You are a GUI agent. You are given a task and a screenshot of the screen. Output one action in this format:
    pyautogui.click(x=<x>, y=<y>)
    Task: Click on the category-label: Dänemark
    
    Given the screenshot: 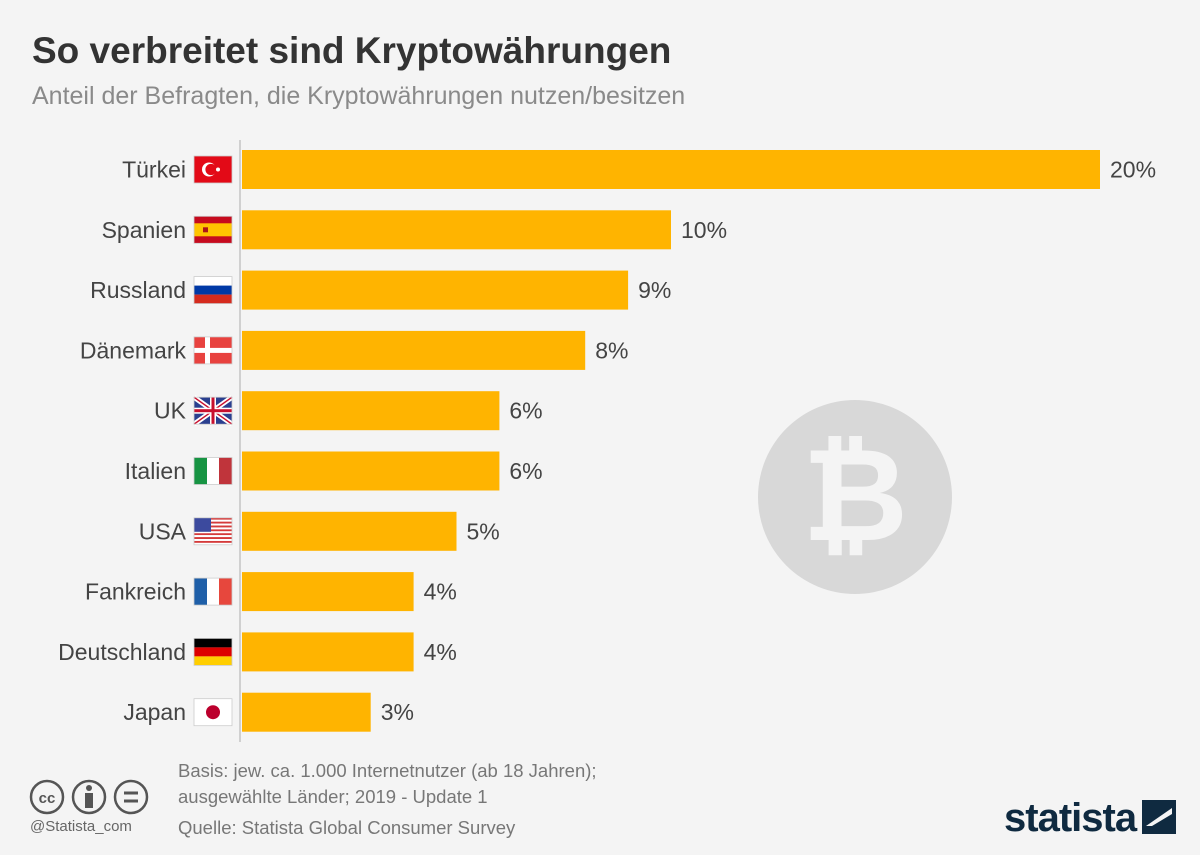 What is the action you would take?
    pyautogui.click(x=133, y=350)
    